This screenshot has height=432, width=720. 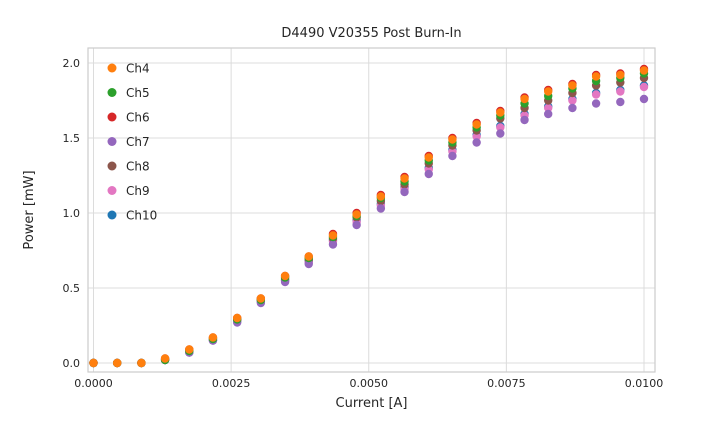 What do you see at coordinates (112, 166) in the screenshot?
I see `legend-marker-ch8` at bounding box center [112, 166].